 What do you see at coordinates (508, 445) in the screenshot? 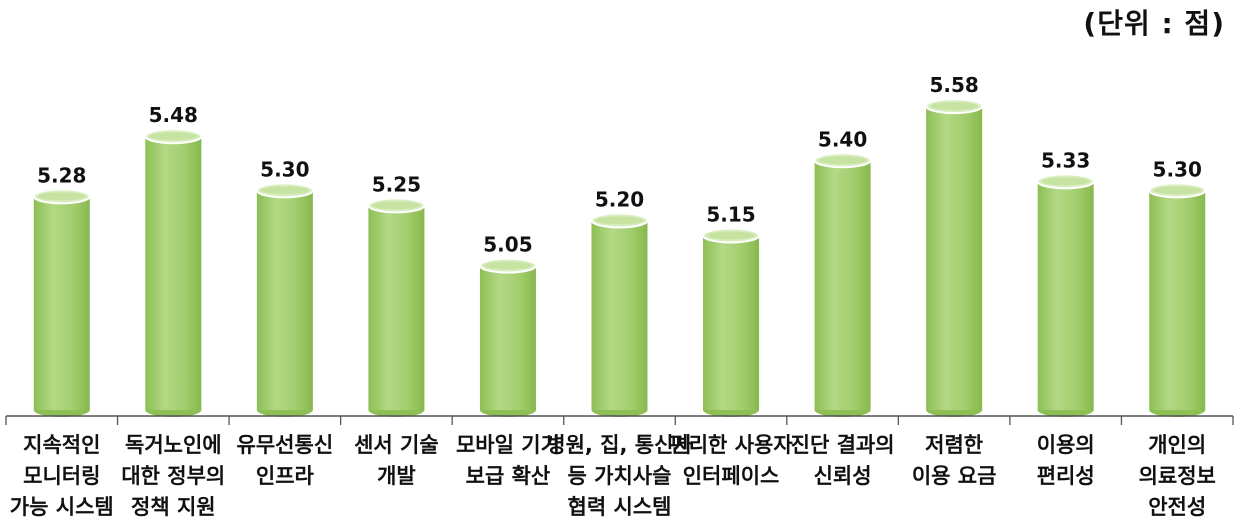
I see `category-label: 모바일 기기` at bounding box center [508, 445].